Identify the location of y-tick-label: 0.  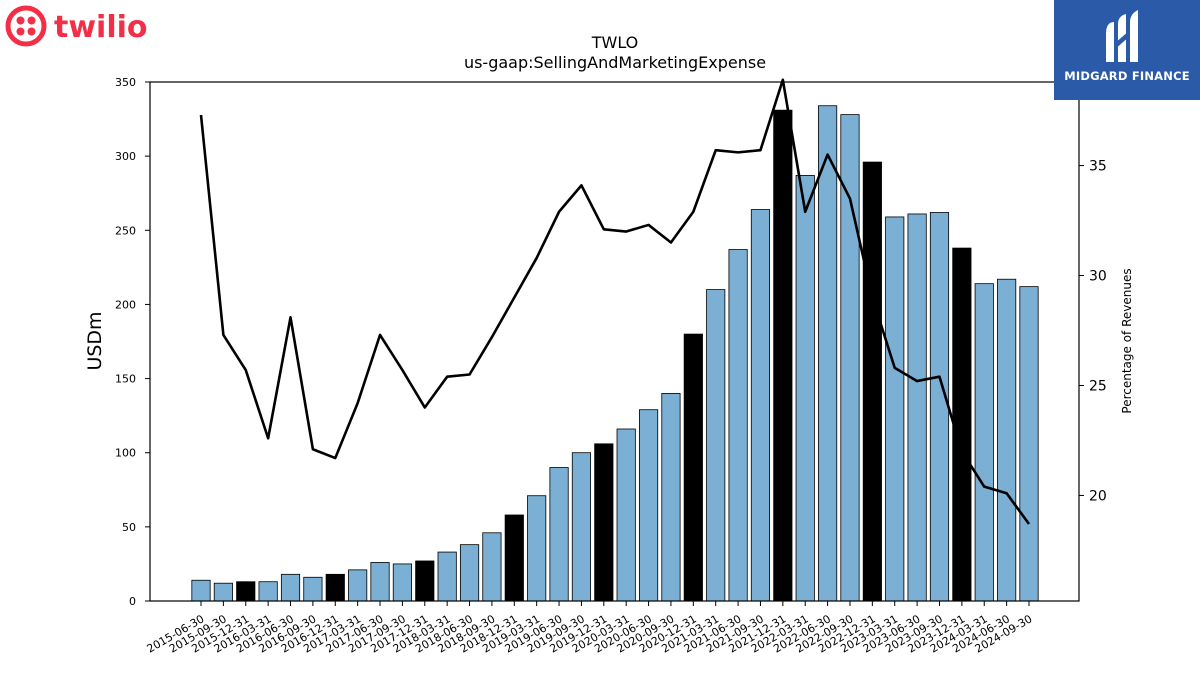
(132, 601).